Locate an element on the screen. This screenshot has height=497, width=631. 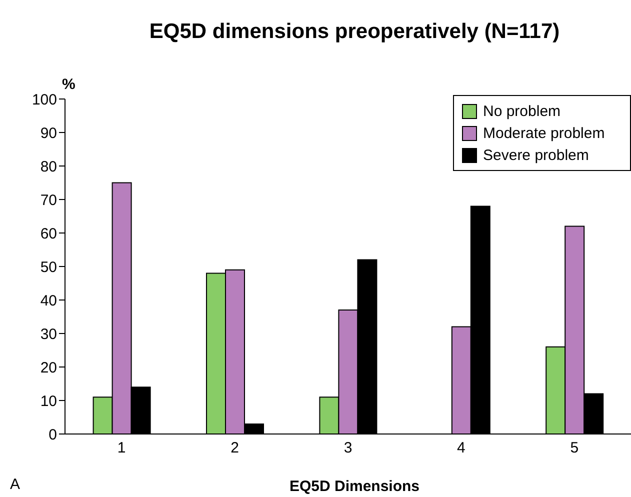
y-tick-label: 60 is located at coordinates (48, 233).